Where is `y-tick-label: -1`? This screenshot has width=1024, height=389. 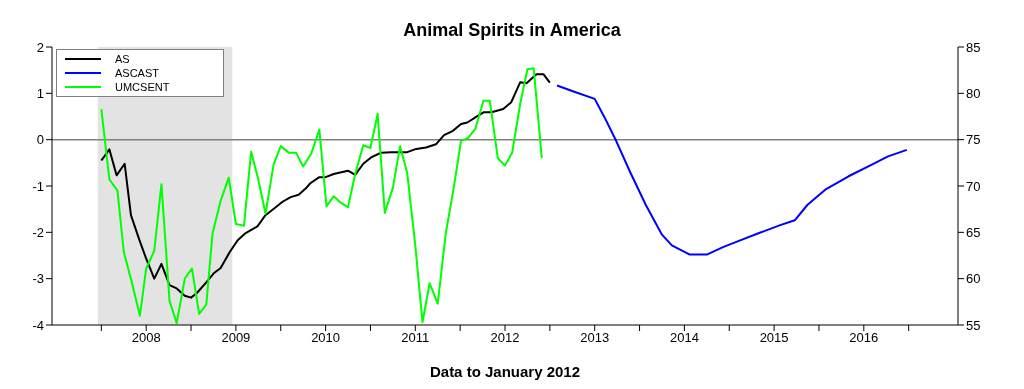 y-tick-label: -1 is located at coordinates (38, 186).